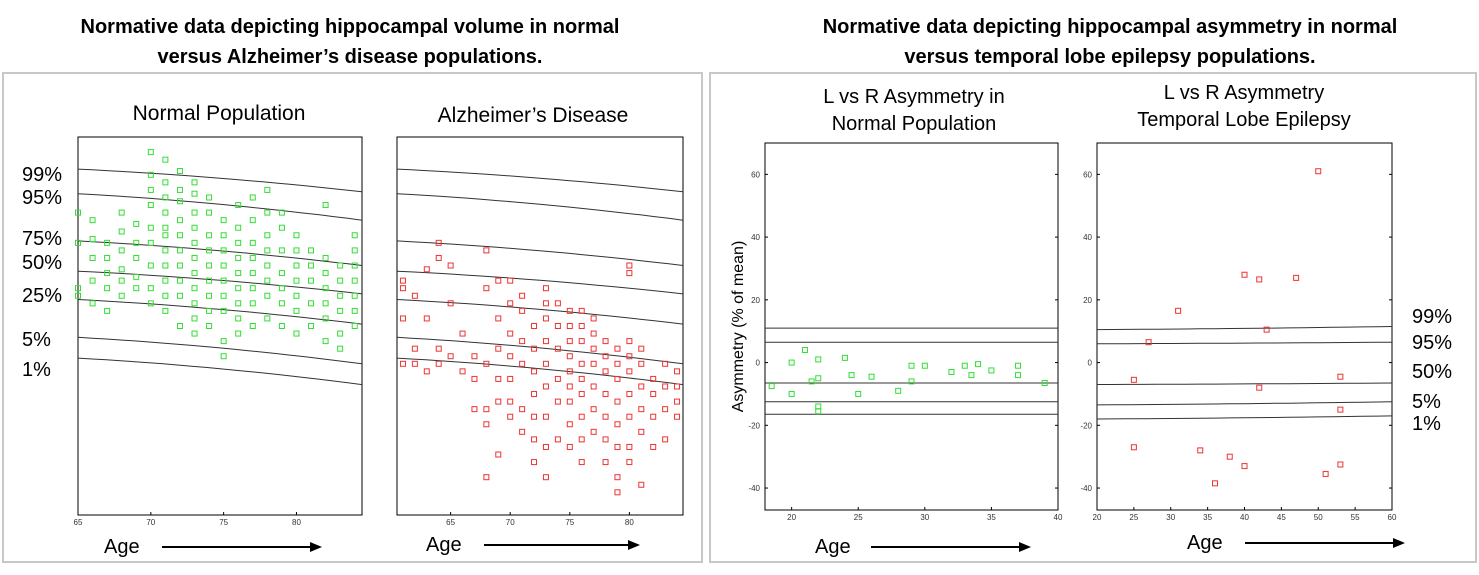 The image size is (1479, 575). Describe the element at coordinates (540, 312) in the screenshot. I see `percentile-curve-25pct` at that location.